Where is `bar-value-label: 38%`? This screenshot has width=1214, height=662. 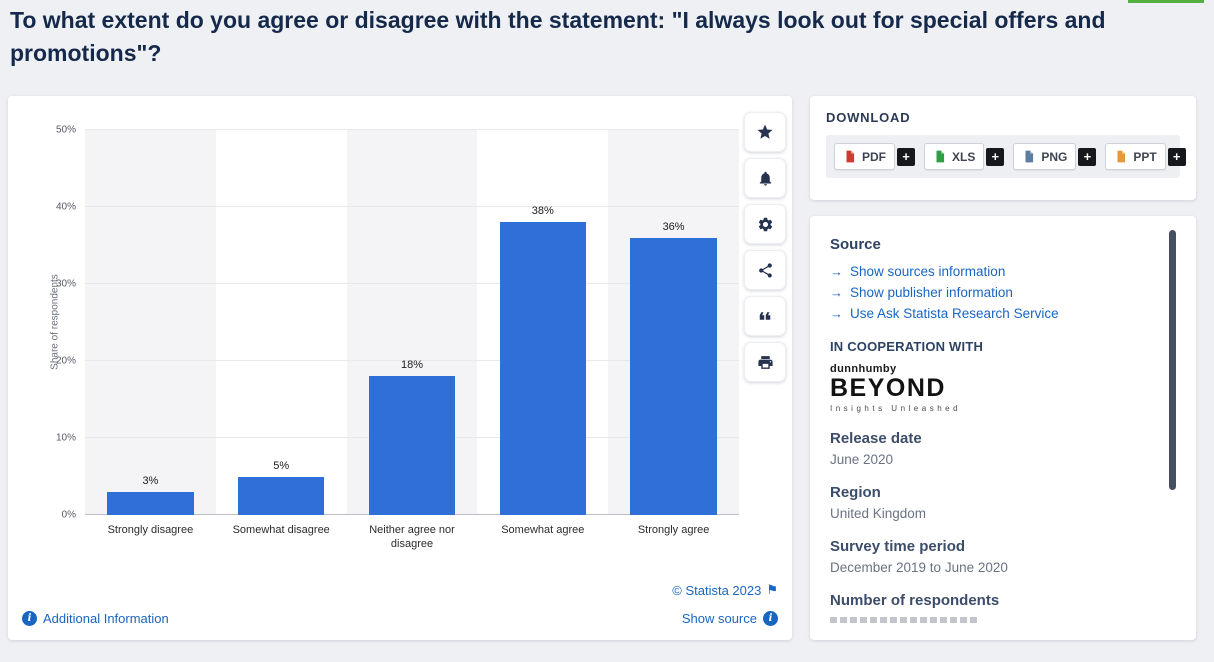 bar-value-label: 38% is located at coordinates (542, 211).